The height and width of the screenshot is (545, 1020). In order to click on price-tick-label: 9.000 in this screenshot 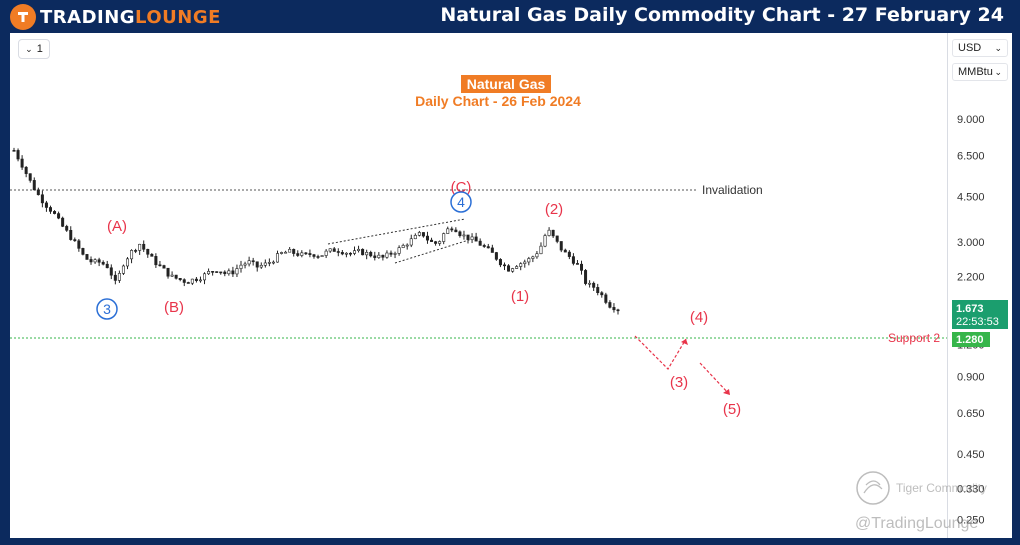, I will do `click(971, 120)`.